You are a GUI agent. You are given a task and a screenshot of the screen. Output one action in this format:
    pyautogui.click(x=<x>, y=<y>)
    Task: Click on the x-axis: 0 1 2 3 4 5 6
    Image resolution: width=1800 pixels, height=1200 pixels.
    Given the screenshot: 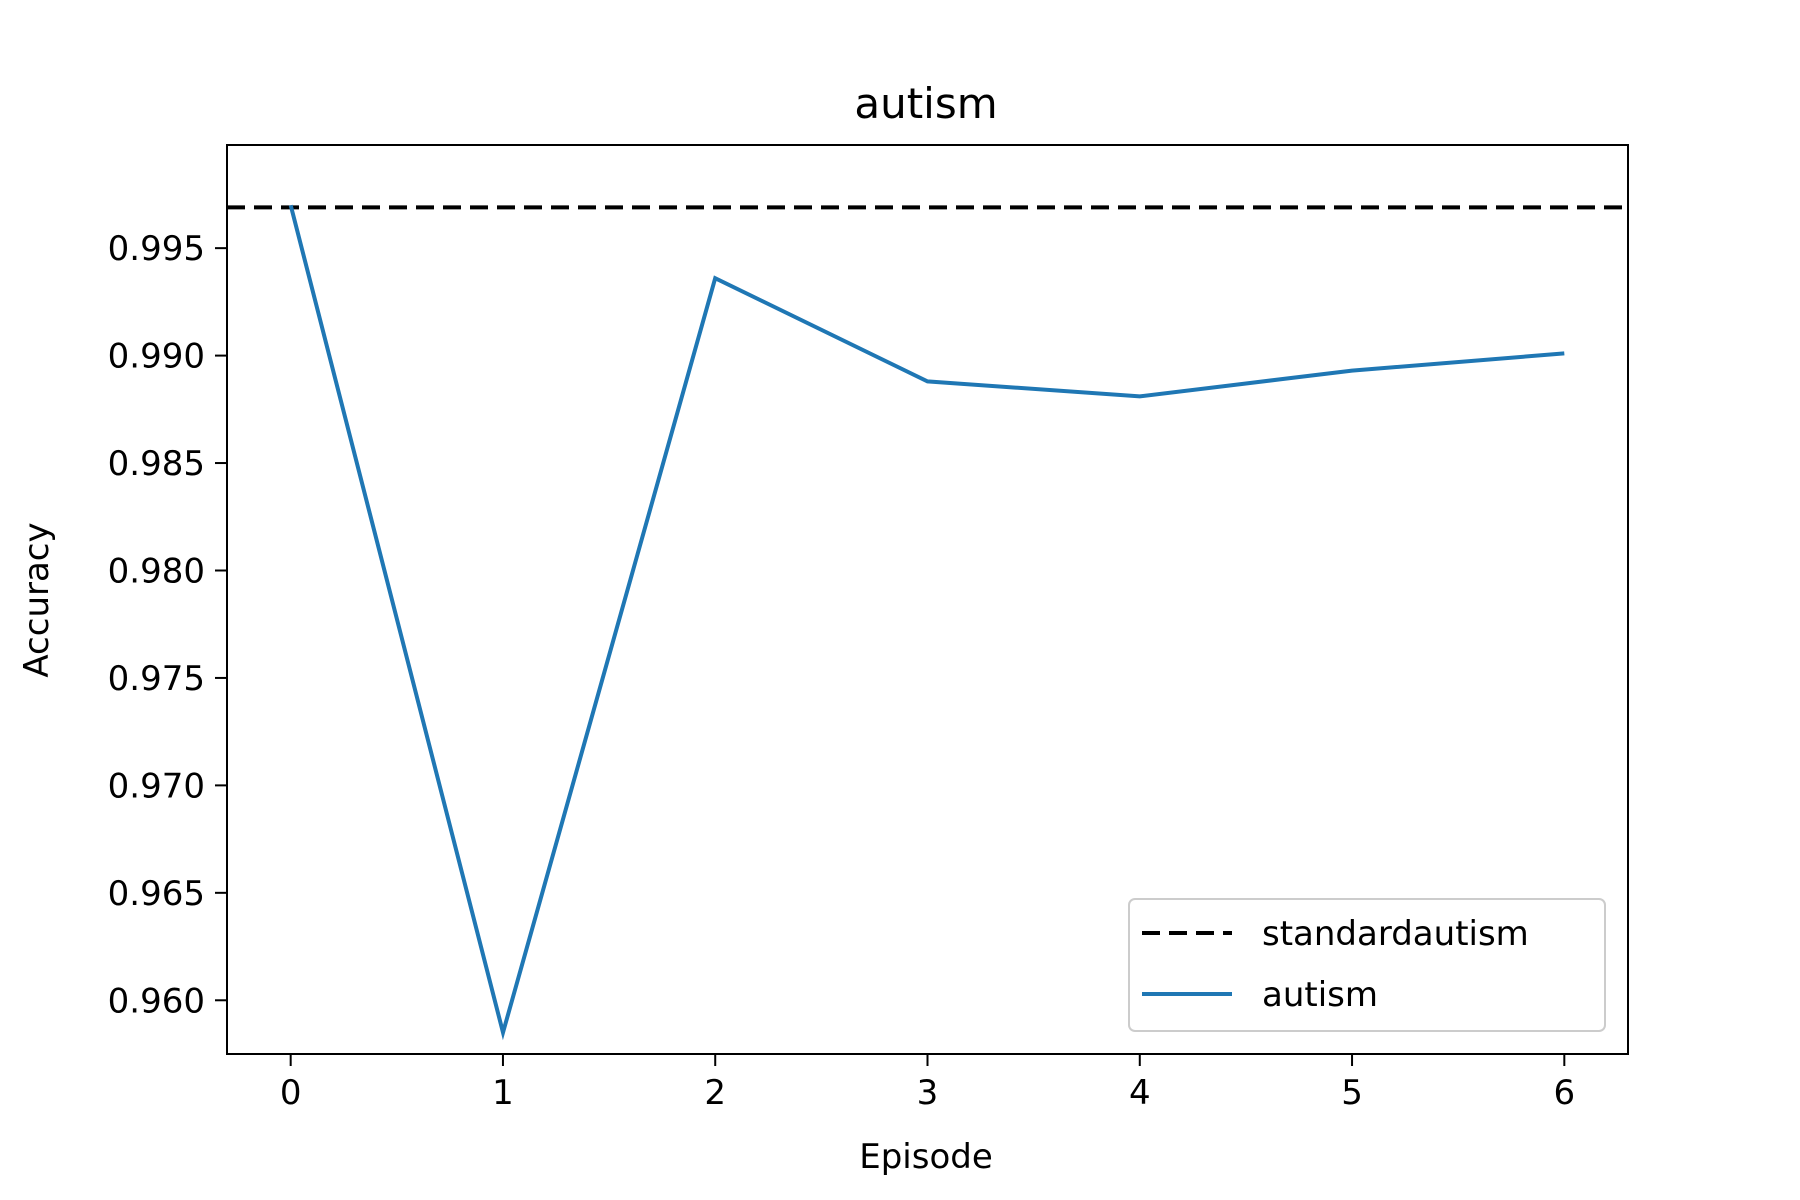 What is the action you would take?
    pyautogui.click(x=927, y=1083)
    